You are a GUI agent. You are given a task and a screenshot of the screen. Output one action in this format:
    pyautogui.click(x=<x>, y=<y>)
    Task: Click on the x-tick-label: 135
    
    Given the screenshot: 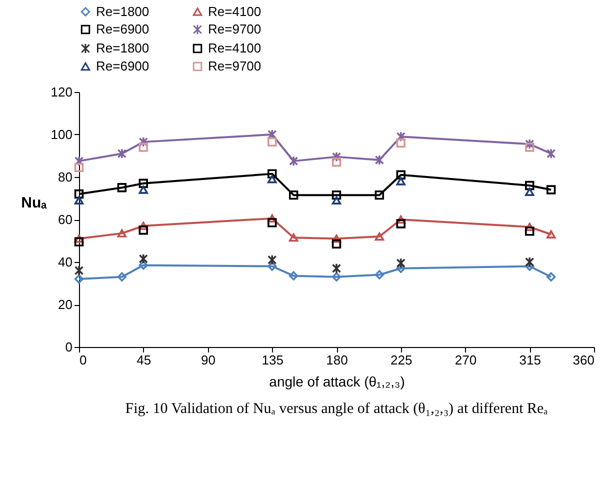 What is the action you would take?
    pyautogui.click(x=273, y=360)
    